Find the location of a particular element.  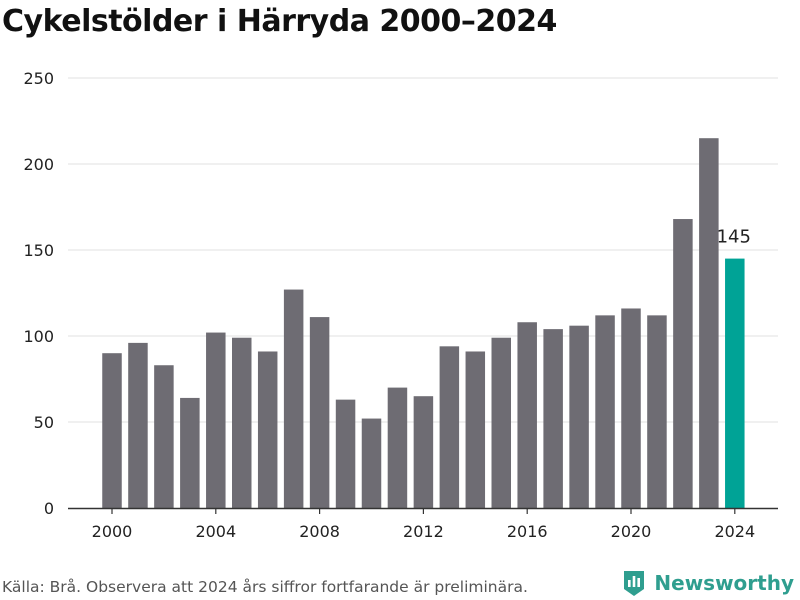

bar-2016 is located at coordinates (527, 415).